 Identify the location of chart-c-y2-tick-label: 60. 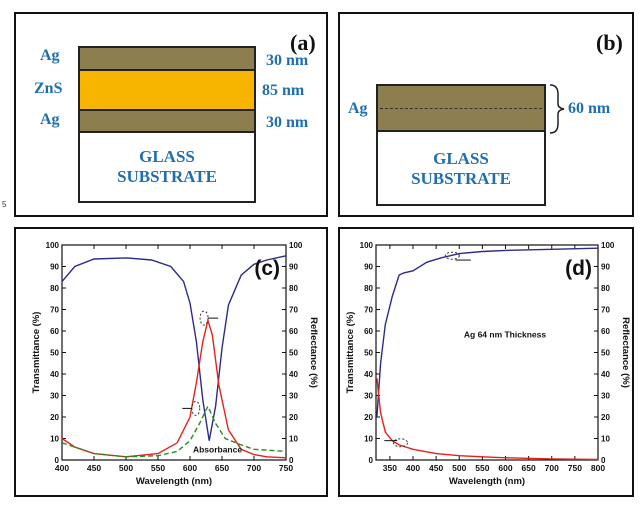
(293, 331).